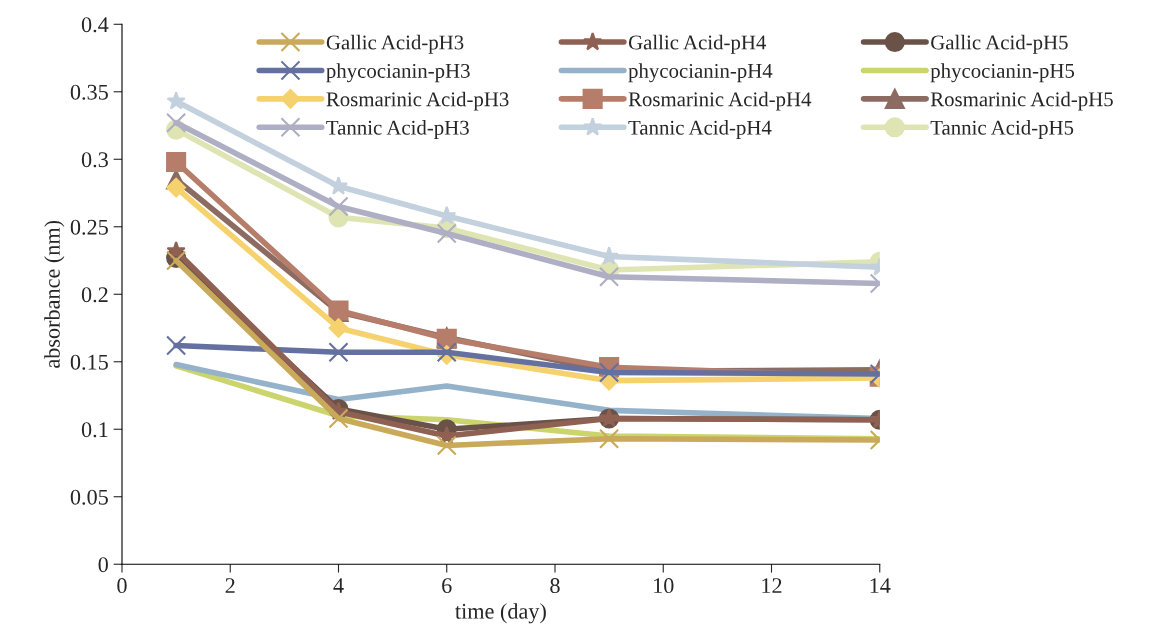 The width and height of the screenshot is (1173, 639). What do you see at coordinates (772, 585) in the screenshot?
I see `x-tick-label: 12` at bounding box center [772, 585].